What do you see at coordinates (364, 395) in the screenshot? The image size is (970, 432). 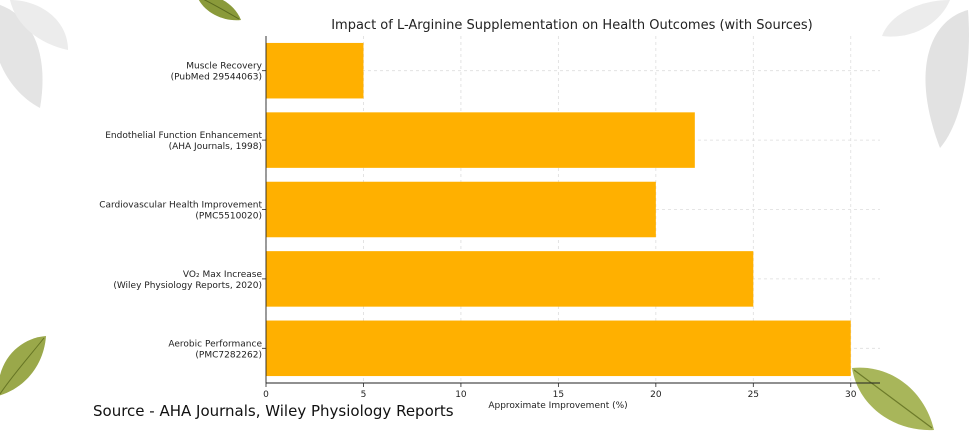 I see `x-tick-label: 5` at bounding box center [364, 395].